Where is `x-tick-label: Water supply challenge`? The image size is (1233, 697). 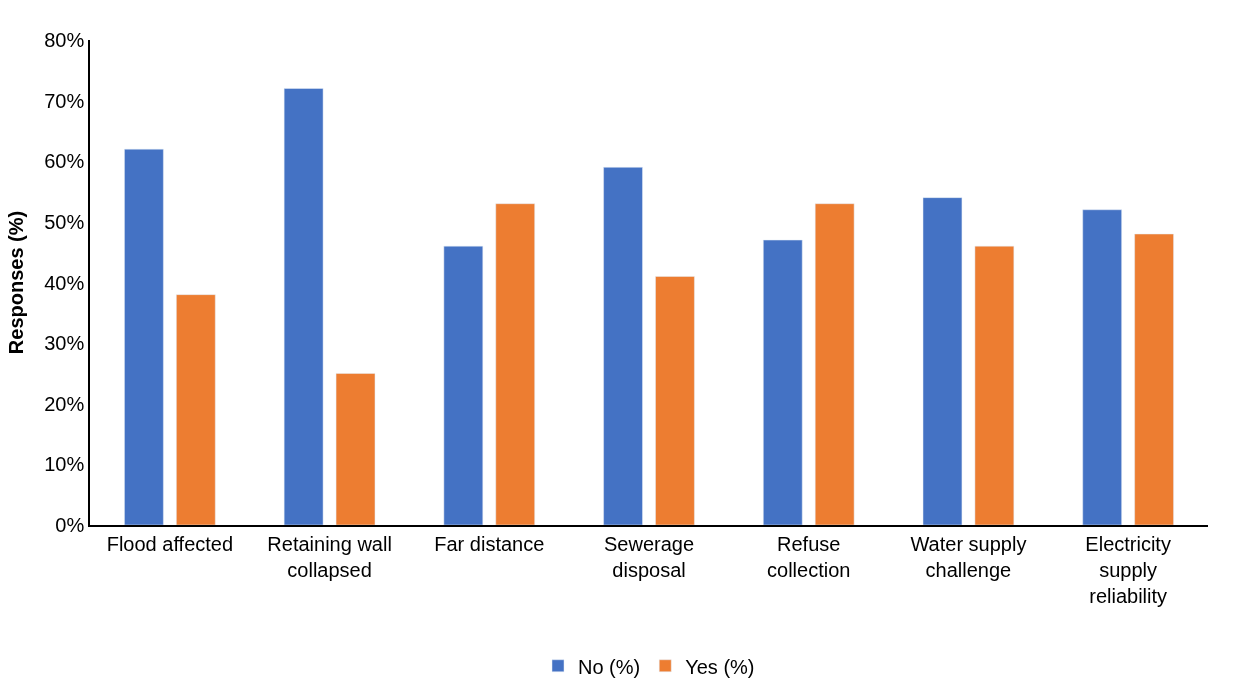 x-tick-label: Water supply challenge is located at coordinates (968, 556).